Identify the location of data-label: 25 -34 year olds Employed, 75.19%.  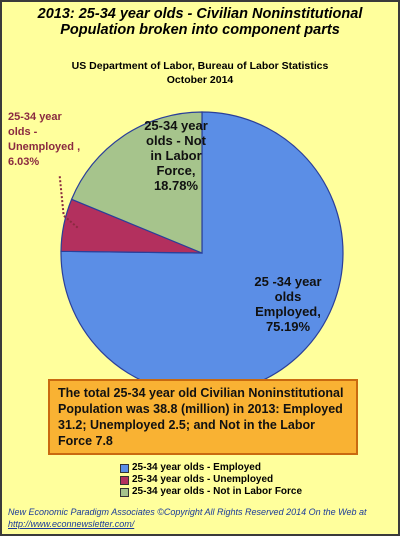
(288, 304).